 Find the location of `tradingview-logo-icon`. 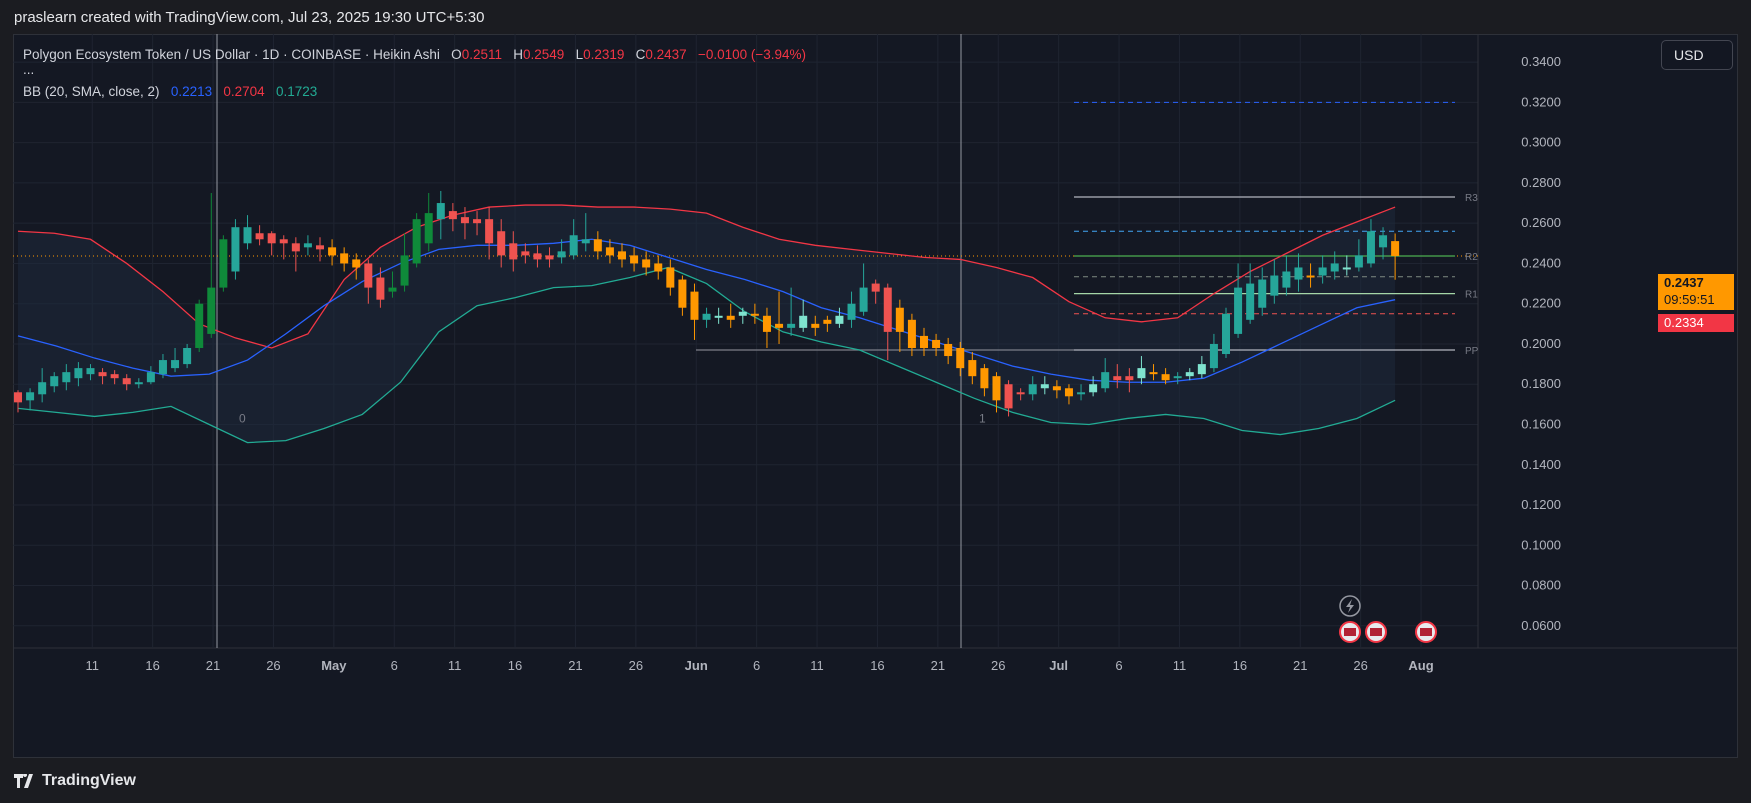

tradingview-logo-icon is located at coordinates (23, 780).